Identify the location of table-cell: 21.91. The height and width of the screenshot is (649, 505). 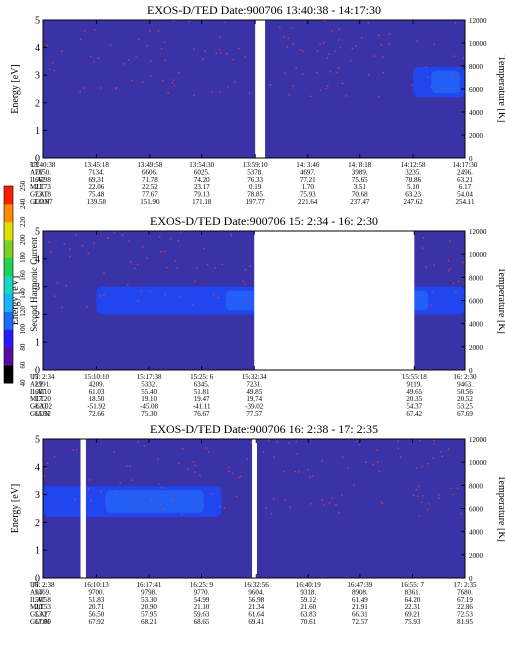
(360, 607).